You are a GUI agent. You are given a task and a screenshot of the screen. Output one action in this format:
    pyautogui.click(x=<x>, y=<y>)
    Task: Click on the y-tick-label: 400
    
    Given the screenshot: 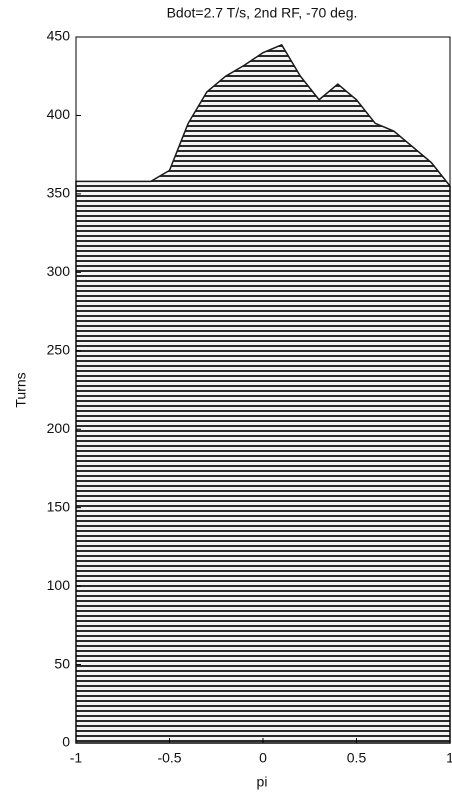 What is the action you would take?
    pyautogui.click(x=59, y=114)
    